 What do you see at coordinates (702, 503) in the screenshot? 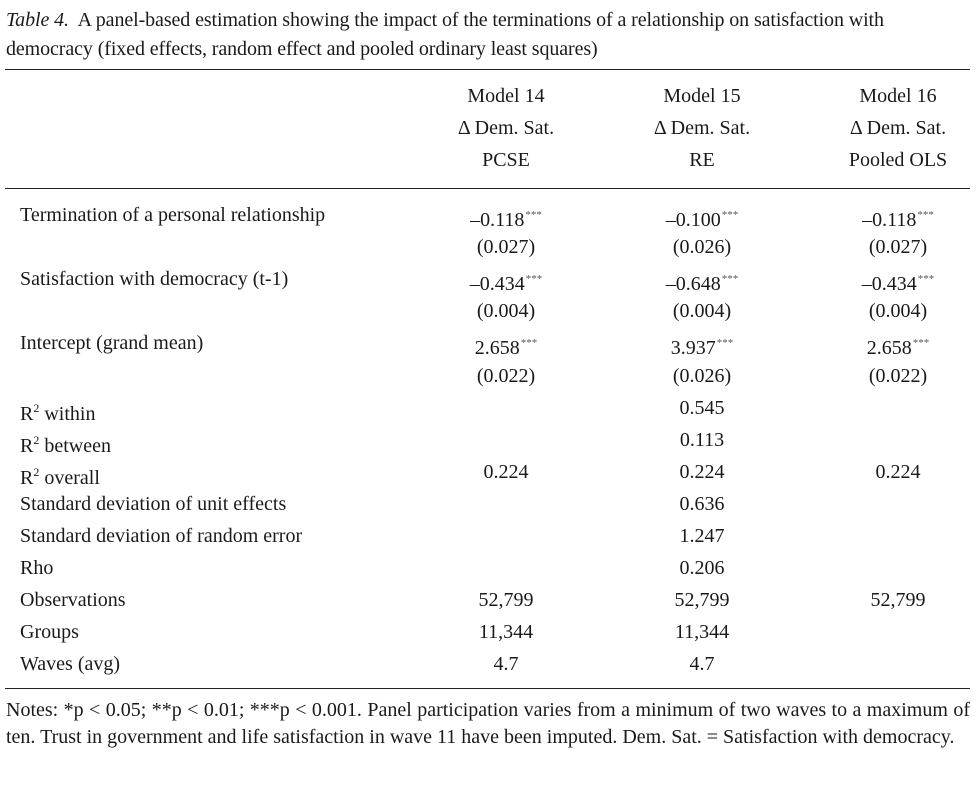
I see `statistic-value: 0.636` at bounding box center [702, 503].